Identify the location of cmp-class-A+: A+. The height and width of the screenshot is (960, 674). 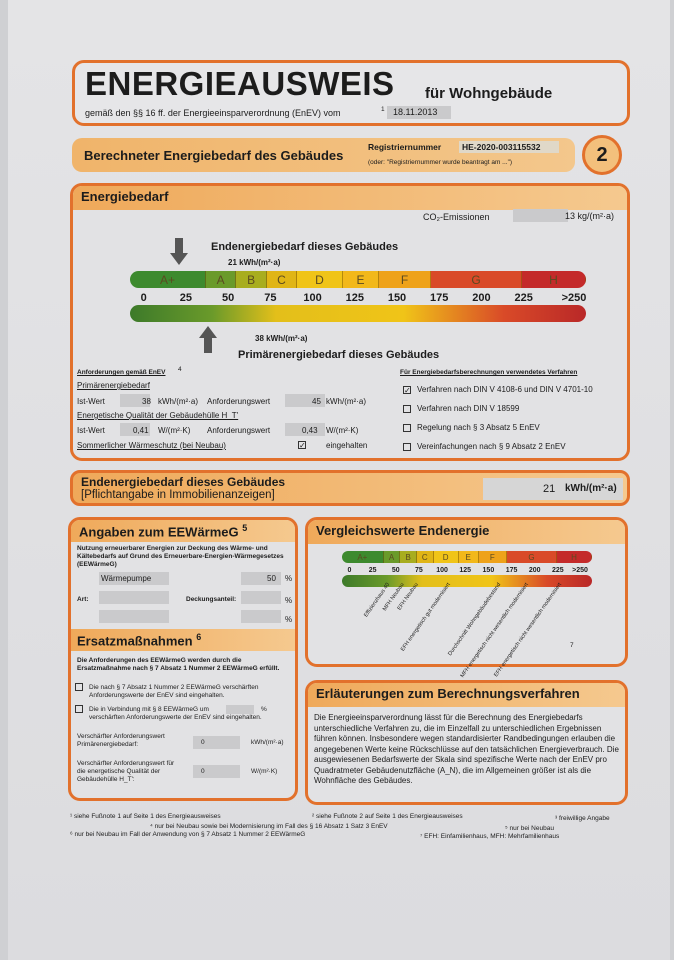
(363, 557).